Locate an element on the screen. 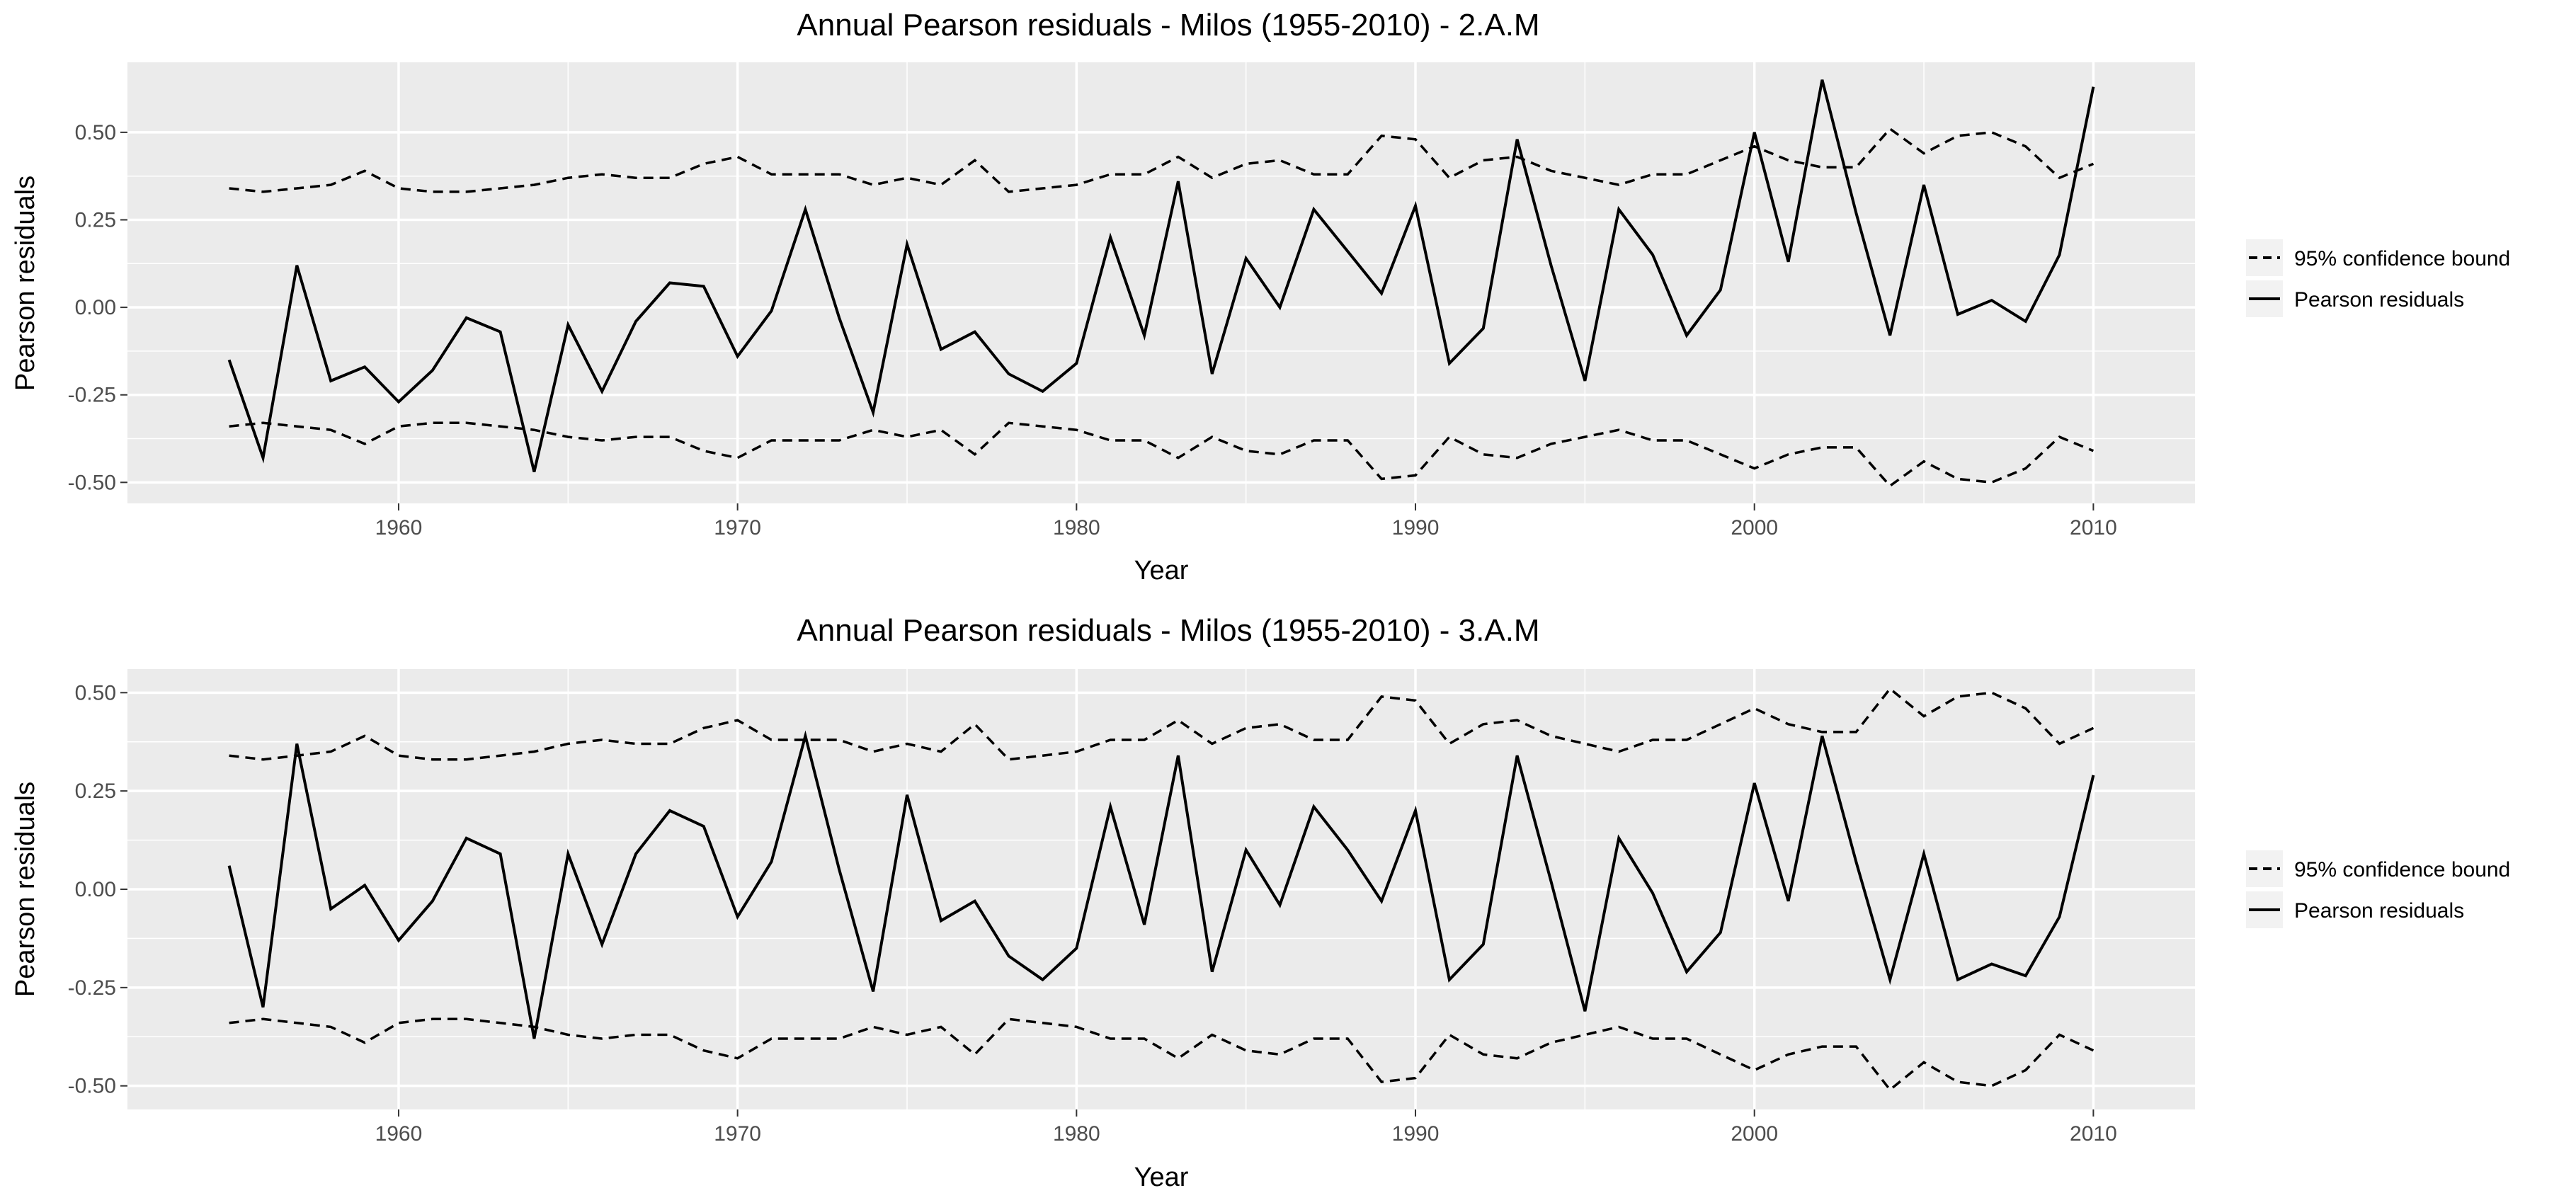 The height and width of the screenshot is (1193, 2576). chart-1-x-axis: 1960 1970 1980 1990 2000 2010 is located at coordinates (1246, 528).